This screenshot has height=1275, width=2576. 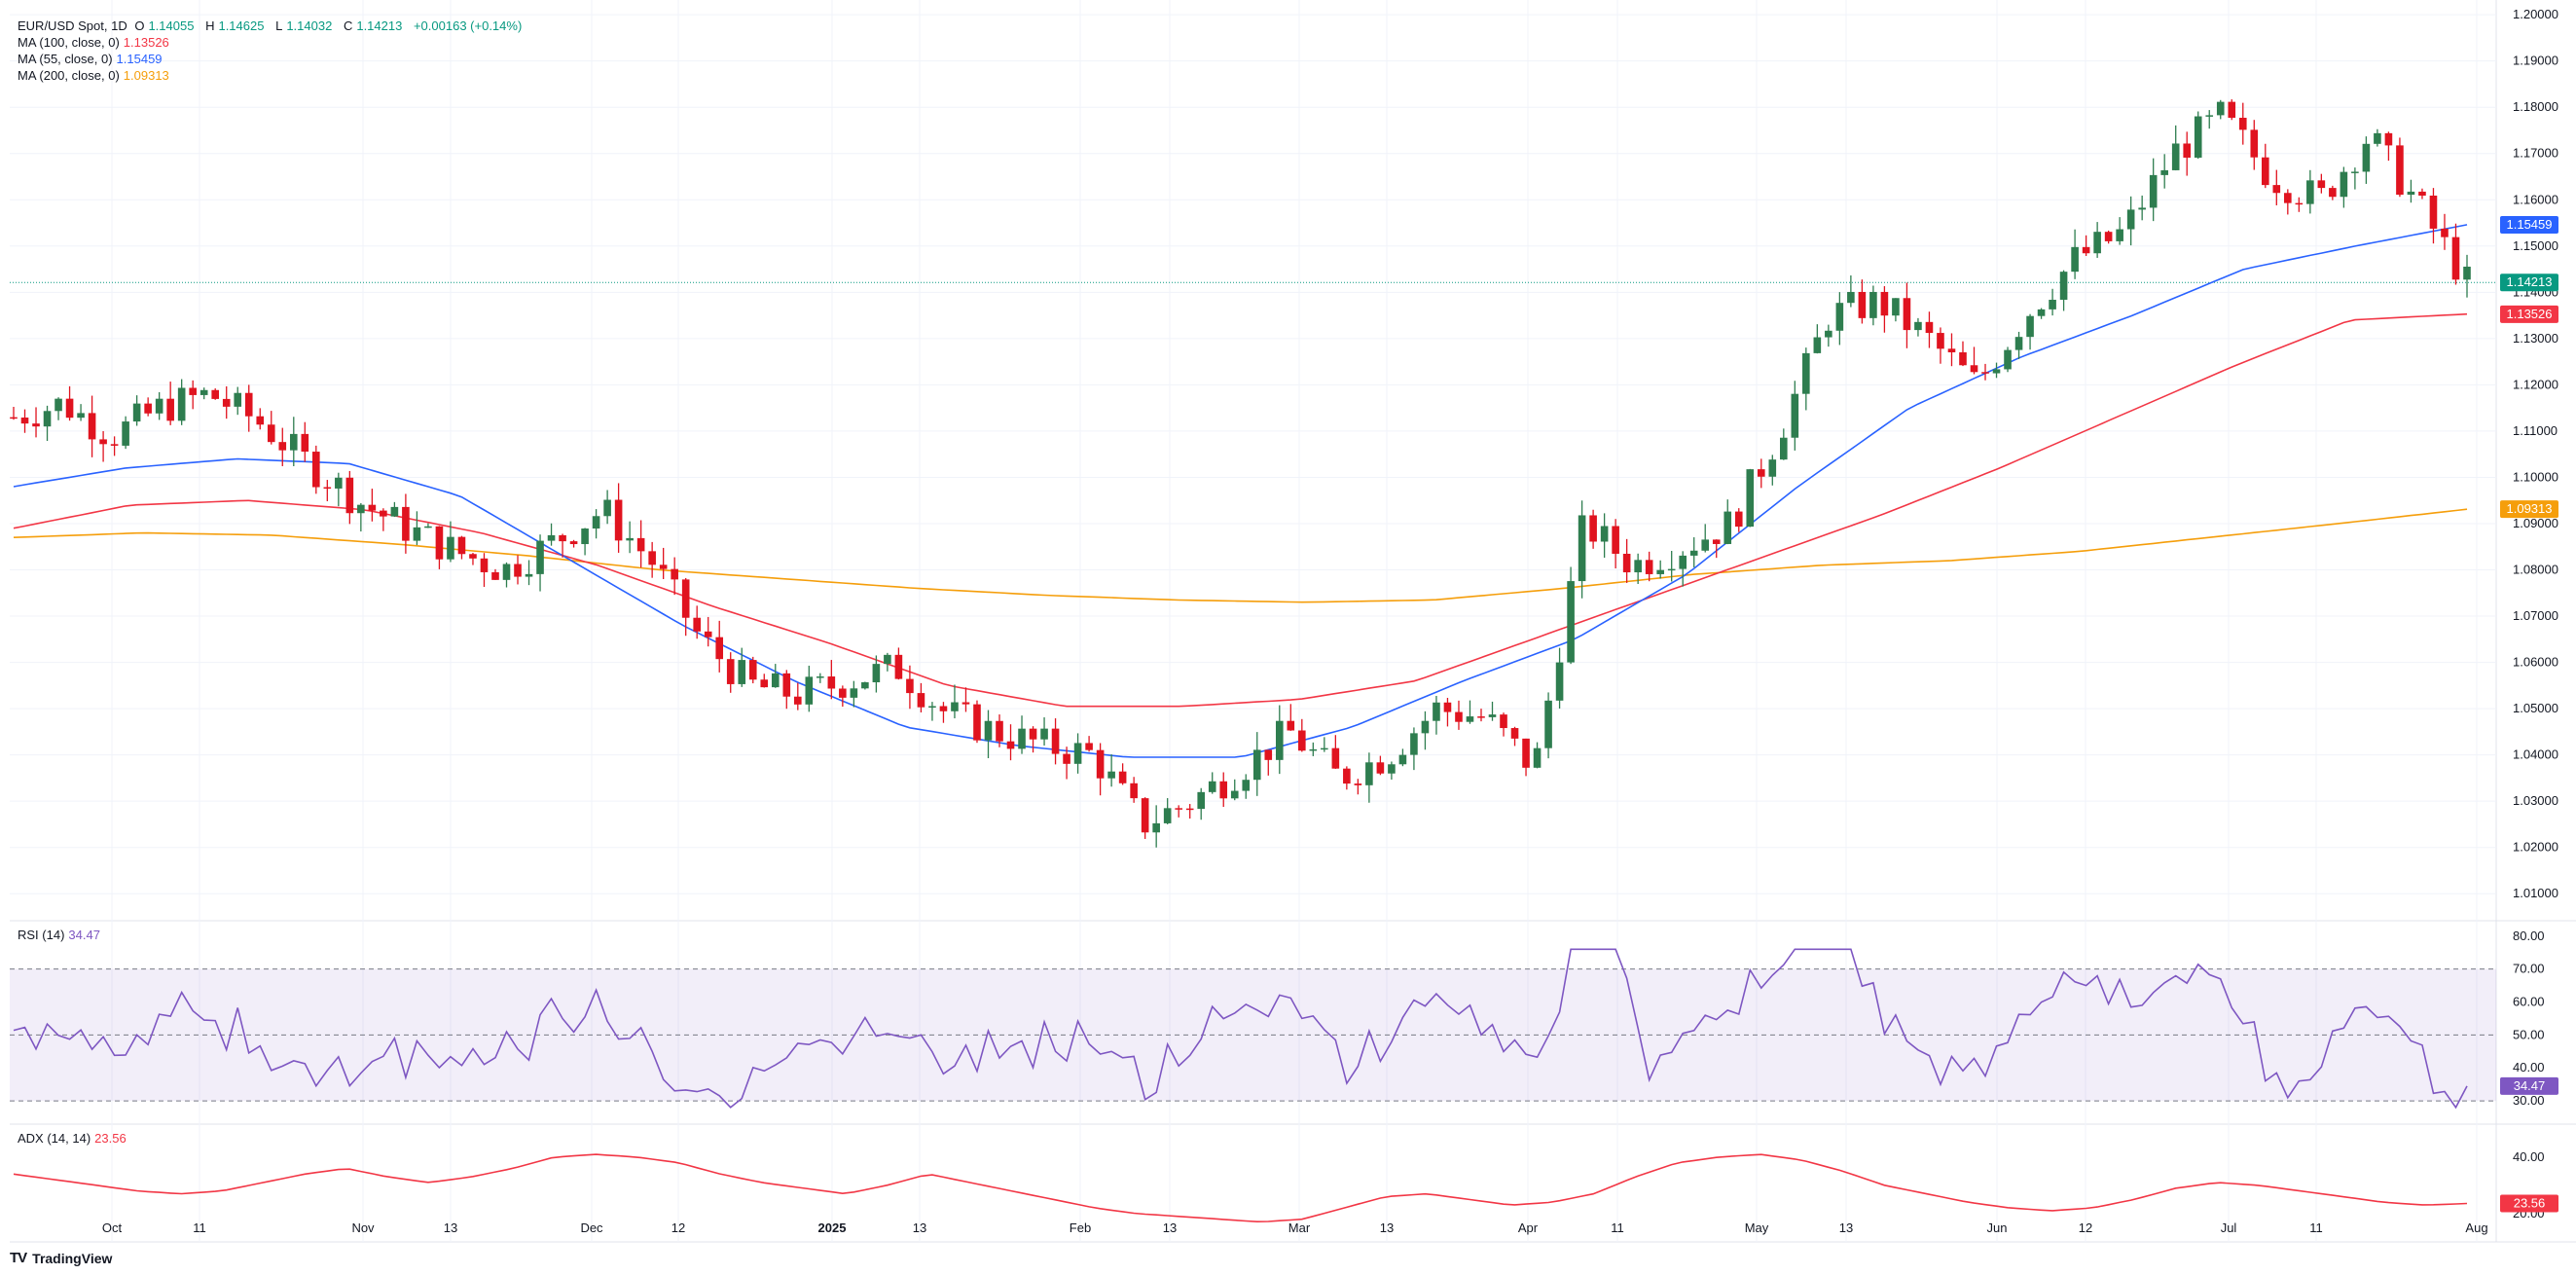 I want to click on ma200-legend: MA (200, close, 0) 1.09313, so click(x=93, y=75).